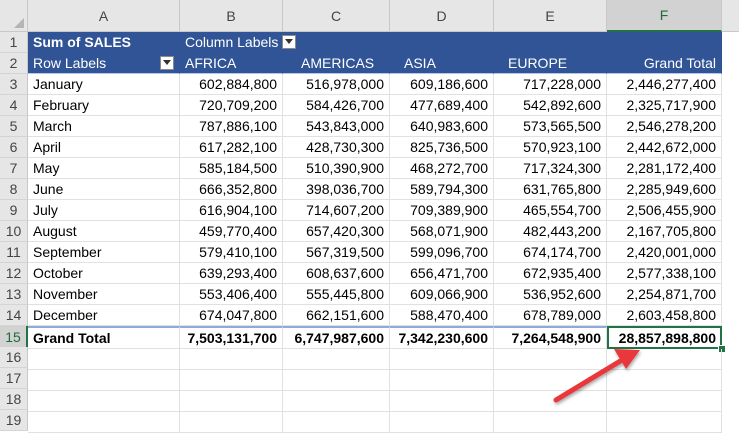 The height and width of the screenshot is (433, 739). Describe the element at coordinates (104, 252) in the screenshot. I see `pivot-row-label: September` at that location.